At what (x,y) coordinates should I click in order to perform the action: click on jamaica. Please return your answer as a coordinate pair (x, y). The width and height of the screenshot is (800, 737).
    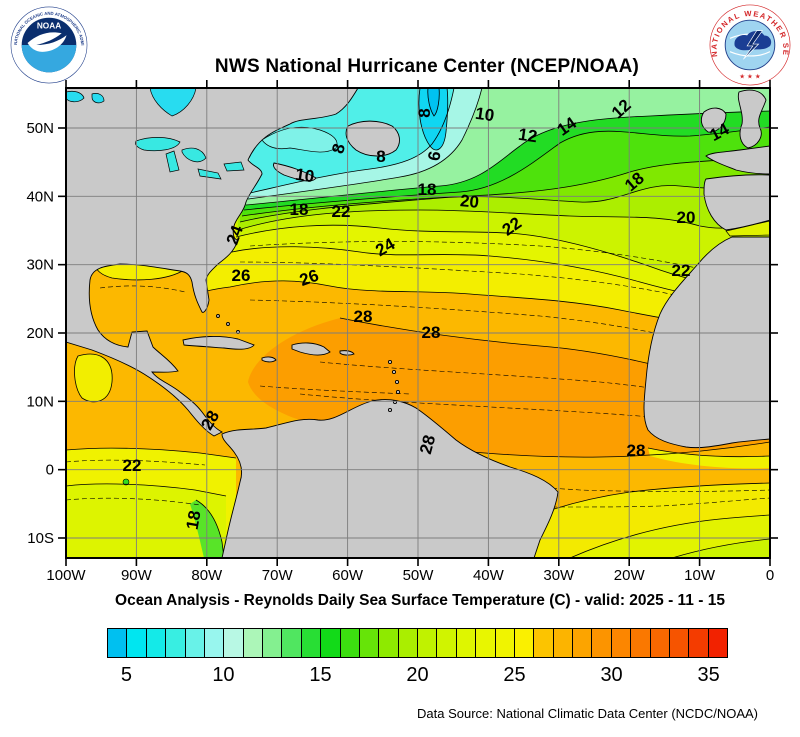
    Looking at the image, I should click on (269, 359).